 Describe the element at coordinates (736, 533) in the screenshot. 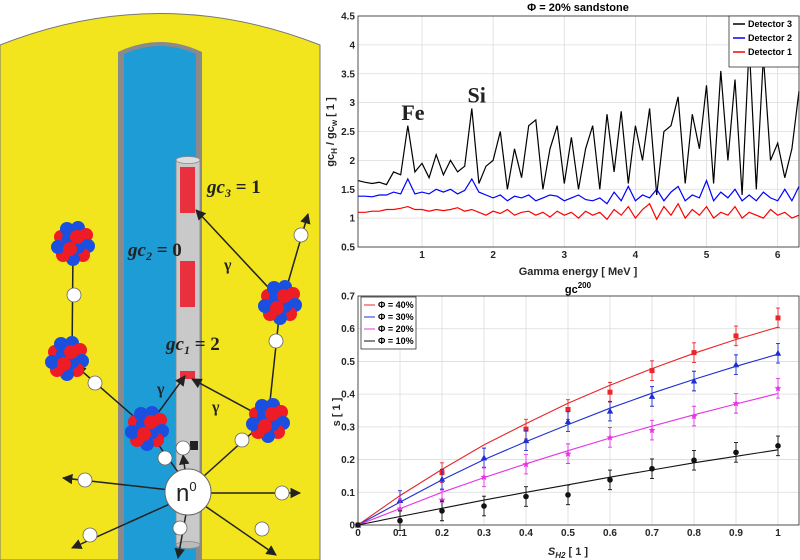

I see `x-tick-label: 0.9` at that location.